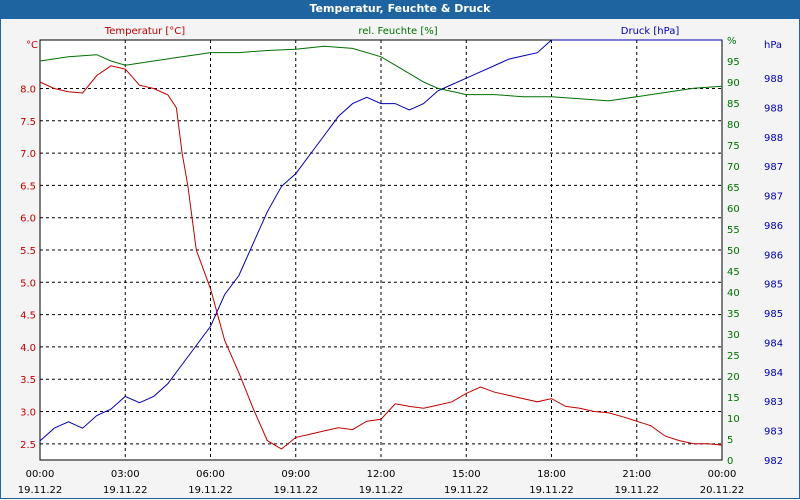  What do you see at coordinates (381, 73) in the screenshot?
I see `humidity-series-line` at bounding box center [381, 73].